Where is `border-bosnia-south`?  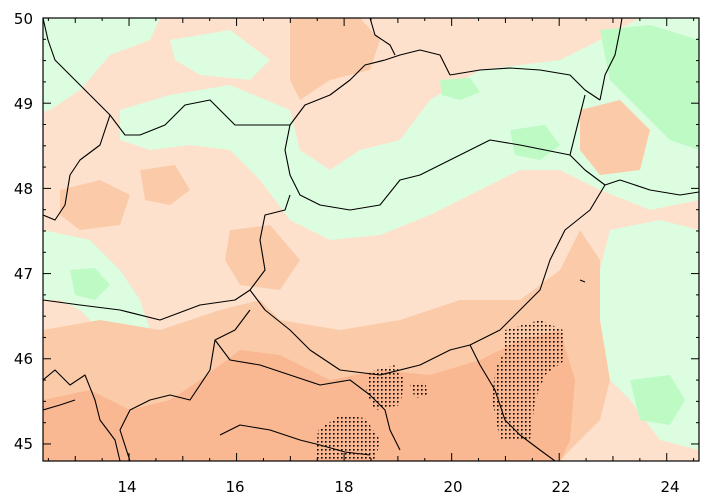
border-bosnia-south is located at coordinates (295, 440).